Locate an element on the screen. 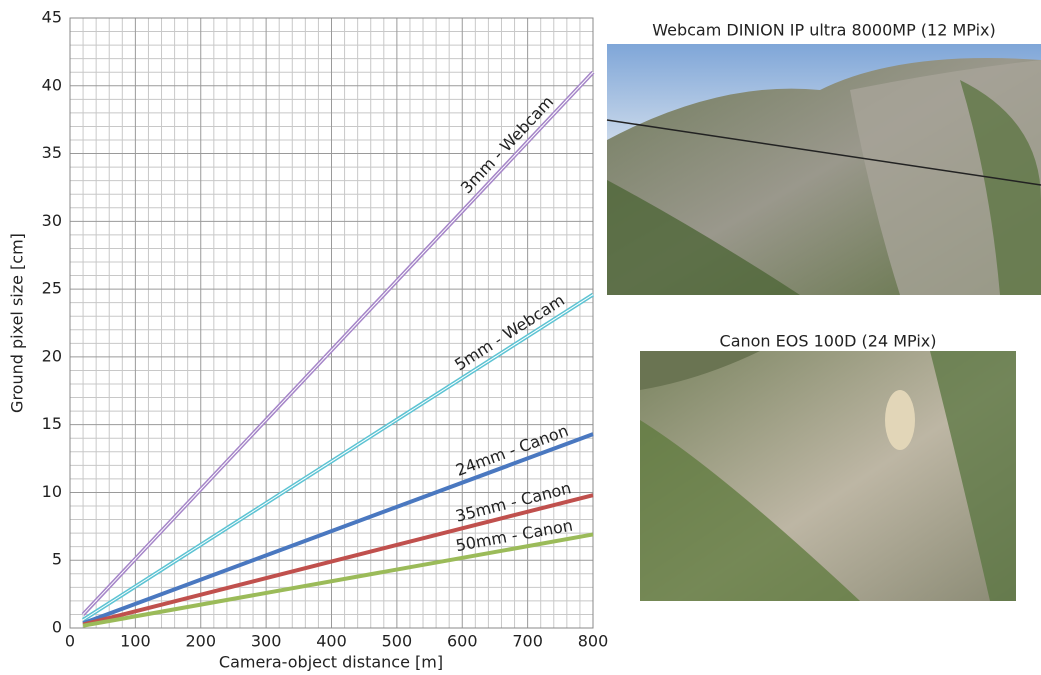 Image resolution: width=1041 pixels, height=675 pixels. x-tick-label: 600 is located at coordinates (462, 641).